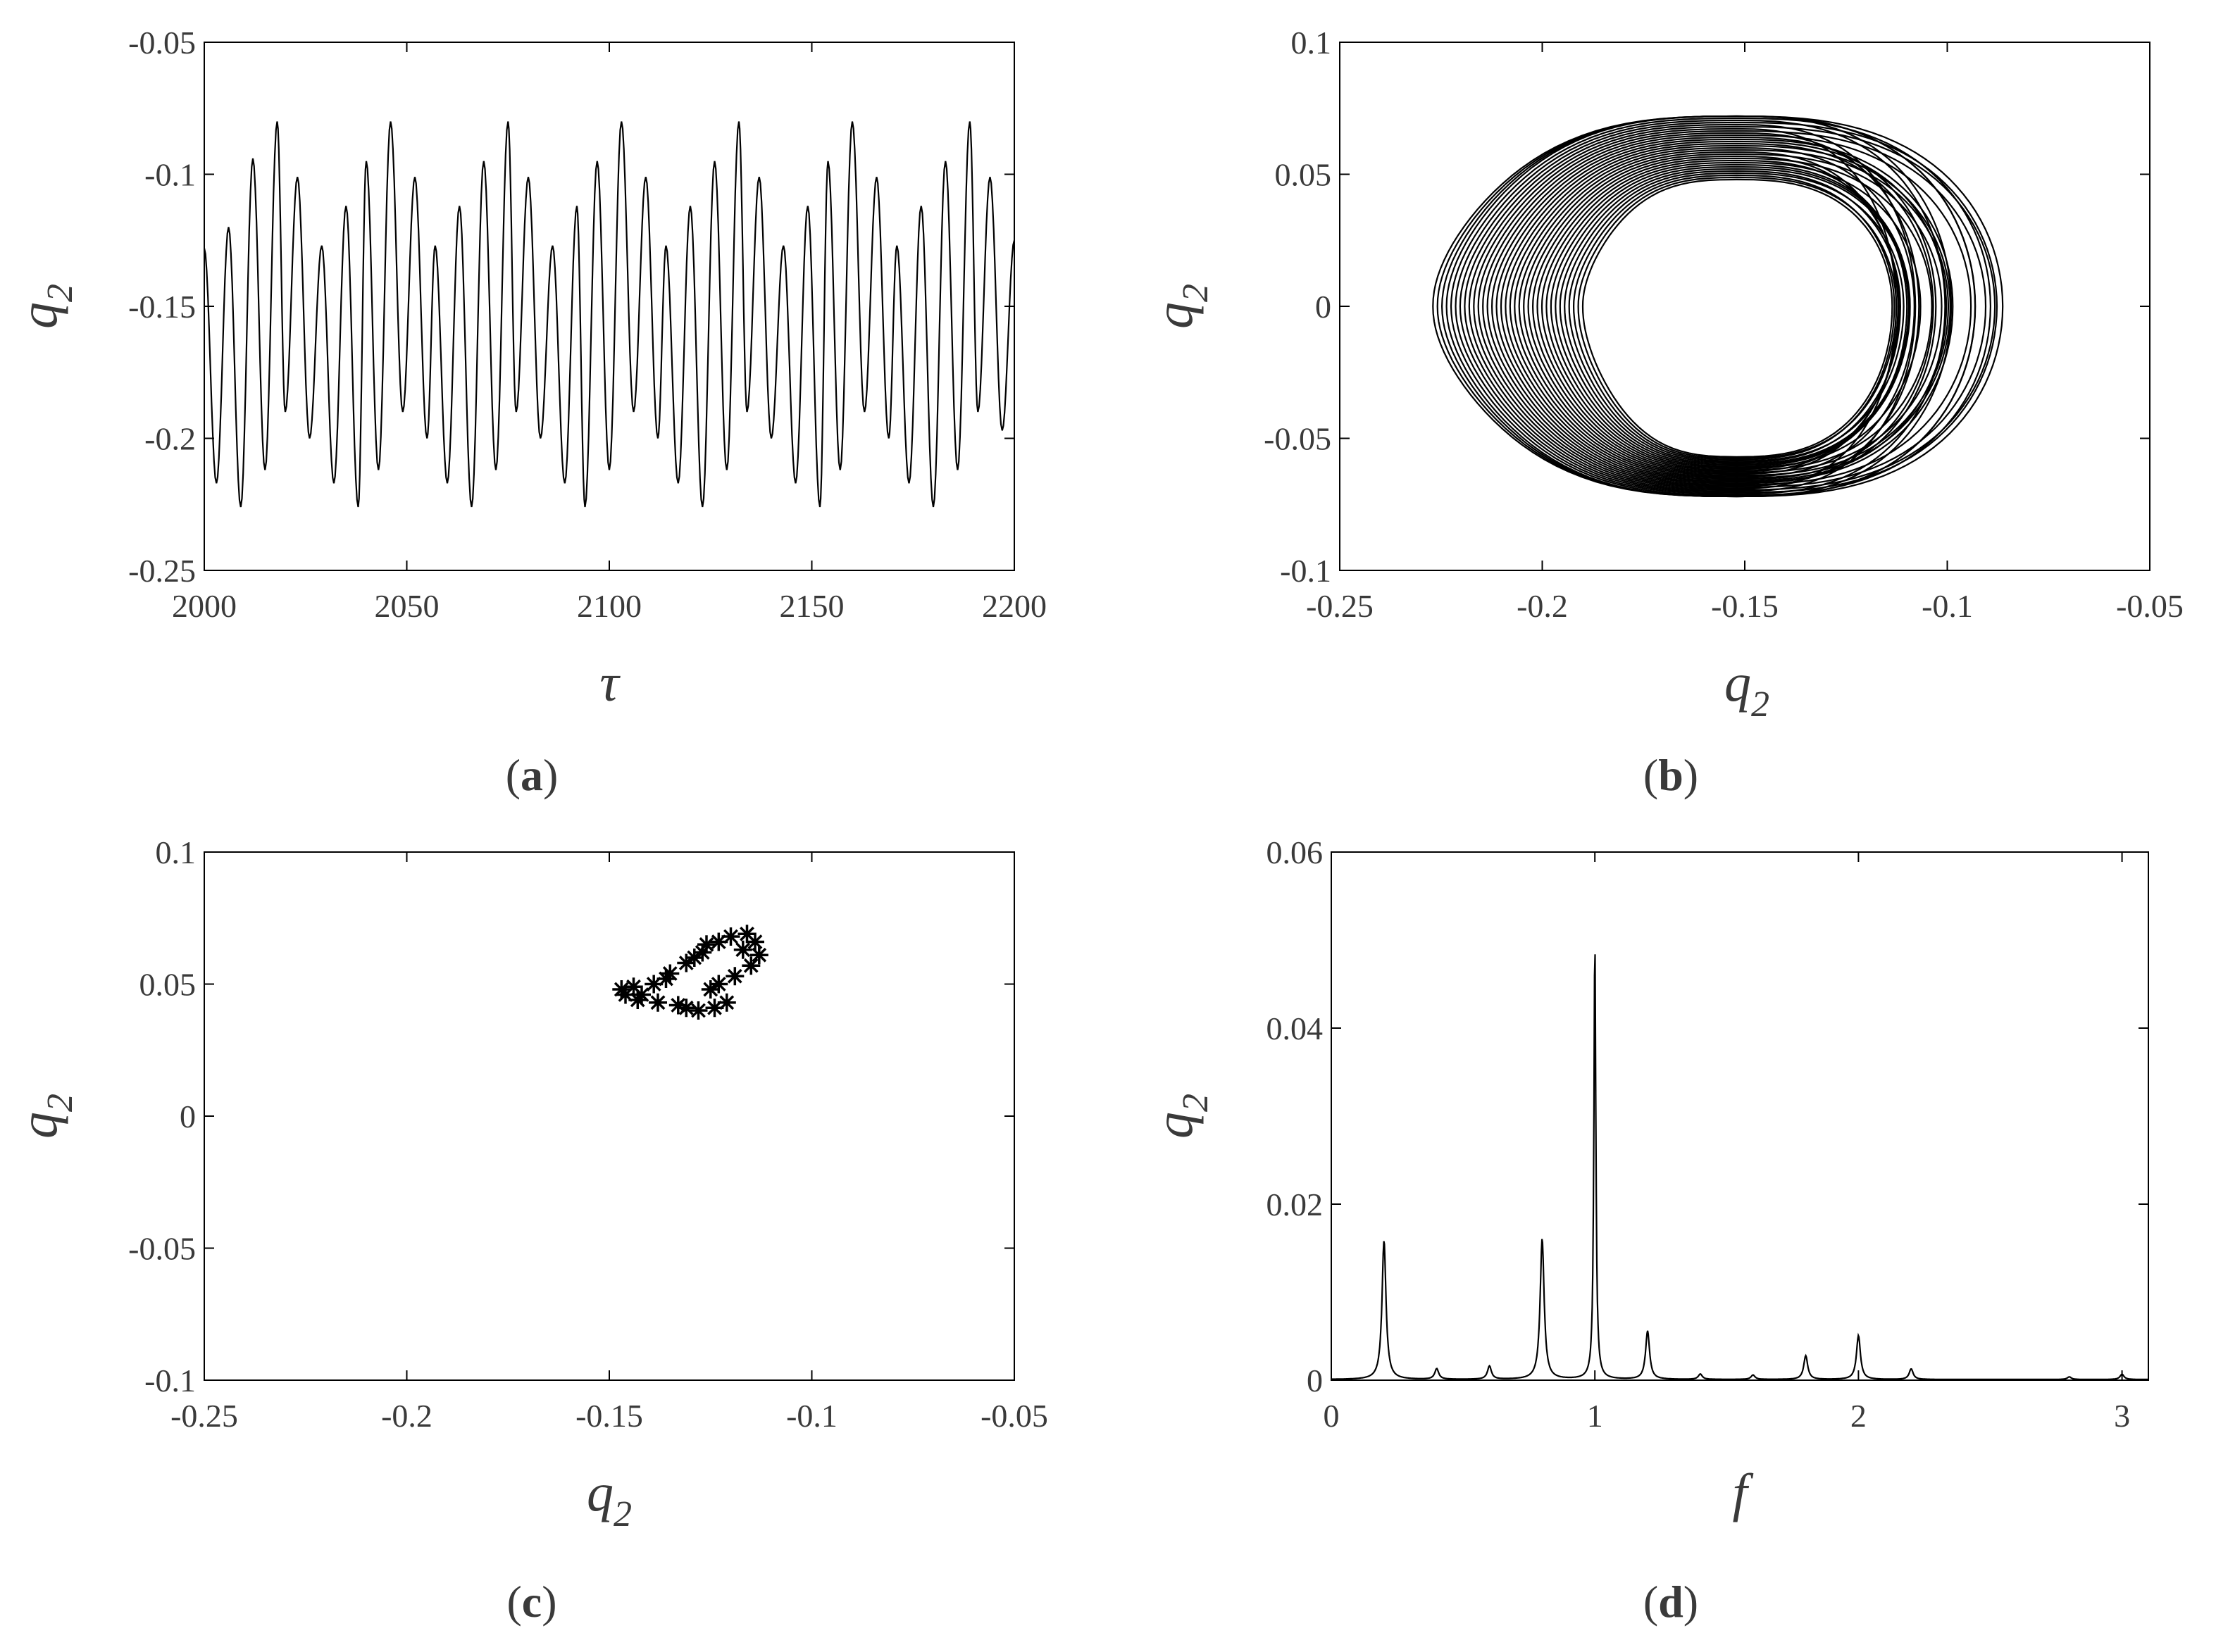 Image resolution: width=2216 pixels, height=1652 pixels. I want to click on panel-b-ylabel: q2, so click(1180, 306).